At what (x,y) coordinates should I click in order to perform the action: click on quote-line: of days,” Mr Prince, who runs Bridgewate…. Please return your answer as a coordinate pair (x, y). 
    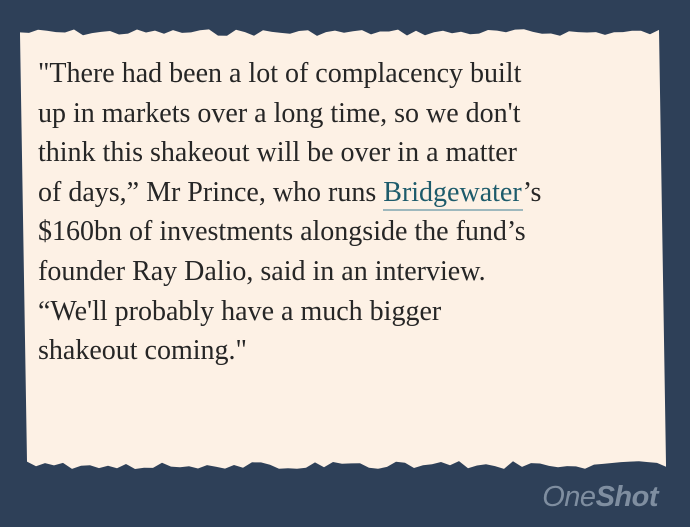
    Looking at the image, I should click on (348, 193).